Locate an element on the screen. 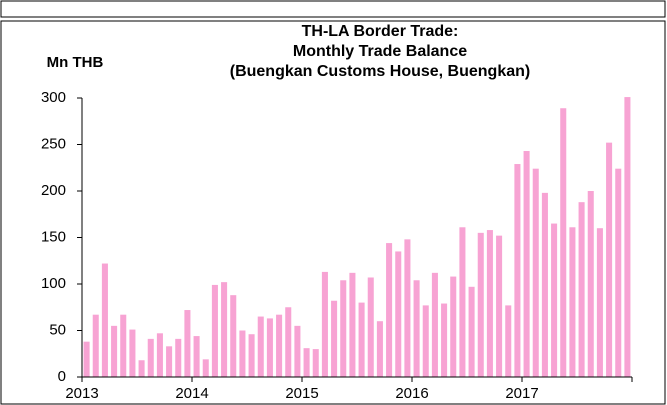 This screenshot has height=405, width=667. x-tick-label: 2015 is located at coordinates (301, 393).